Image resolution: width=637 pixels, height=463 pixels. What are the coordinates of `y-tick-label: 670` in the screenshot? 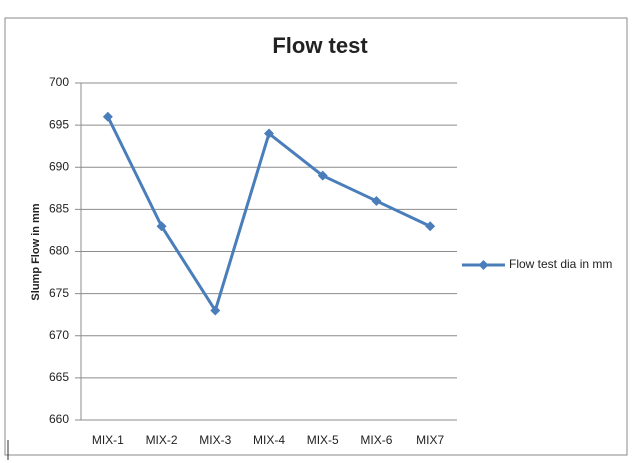 It's located at (59, 335).